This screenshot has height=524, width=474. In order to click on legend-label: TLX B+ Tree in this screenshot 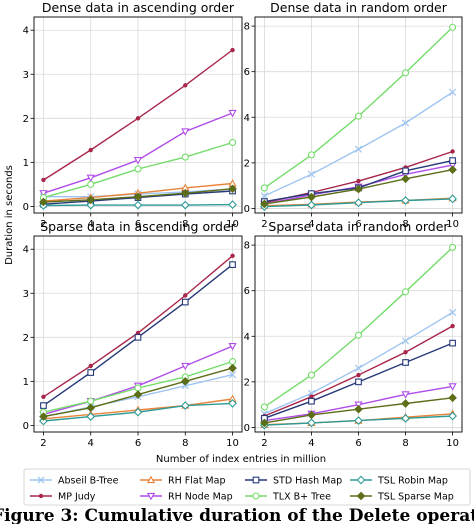, I will do `click(301, 497)`.